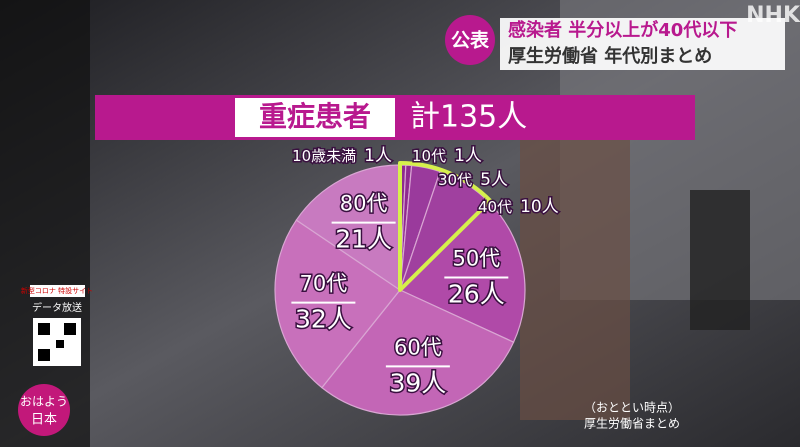  What do you see at coordinates (417, 382) in the screenshot?
I see `value-label: 39人` at bounding box center [417, 382].